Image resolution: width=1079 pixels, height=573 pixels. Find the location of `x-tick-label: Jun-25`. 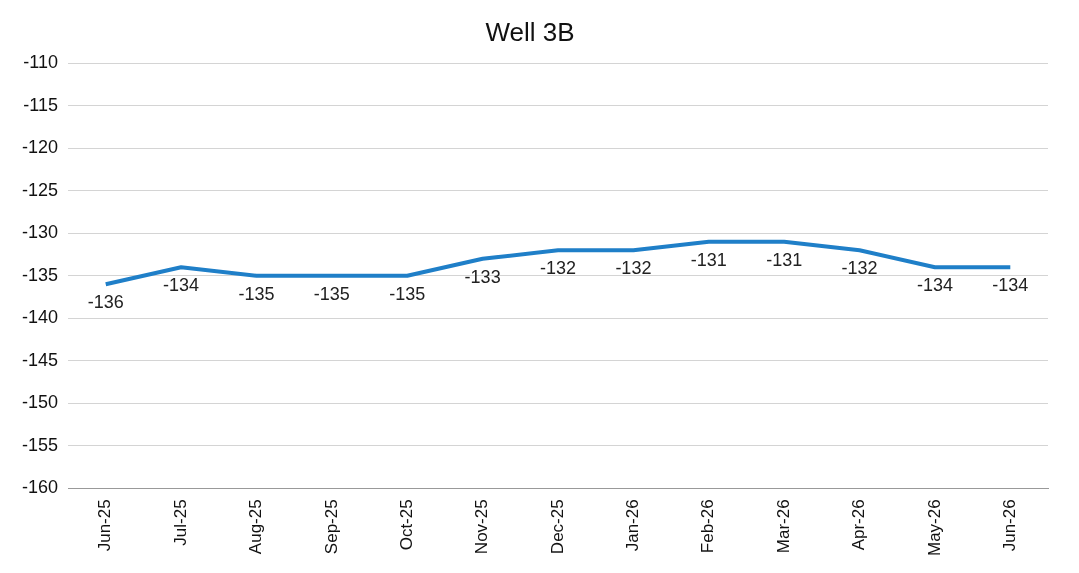

x-tick-label: Jun-25 is located at coordinates (105, 525).